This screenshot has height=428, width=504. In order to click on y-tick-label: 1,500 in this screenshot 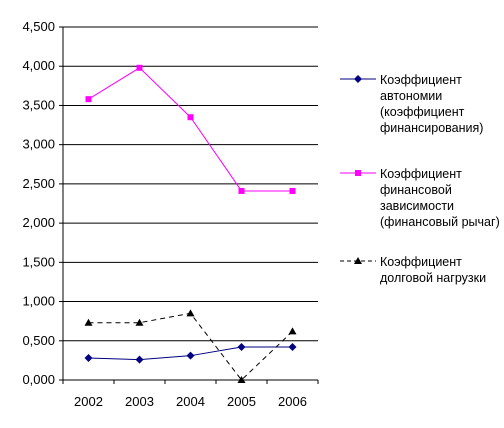, I will do `click(38, 261)`.